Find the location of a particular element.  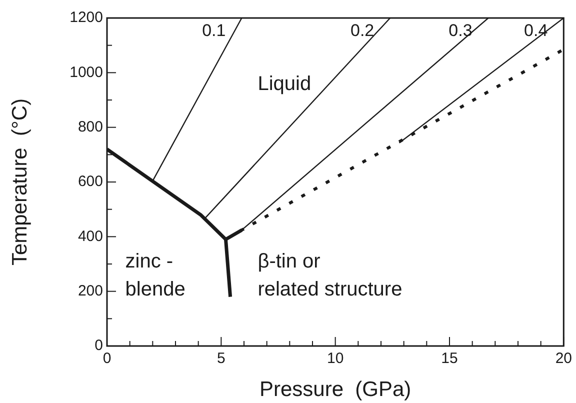

series-label: 0.2 is located at coordinates (362, 30).